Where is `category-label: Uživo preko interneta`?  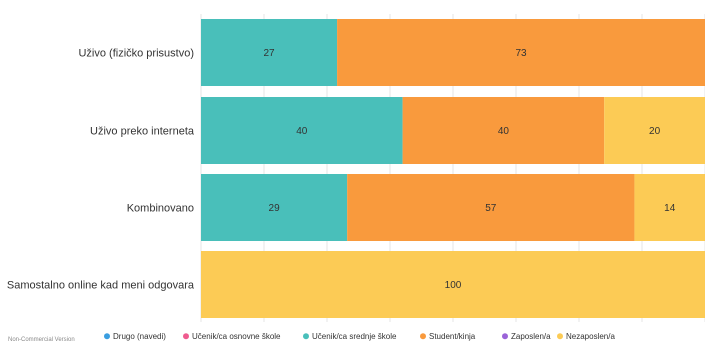
category-label: Uživo preko interneta is located at coordinates (142, 132).